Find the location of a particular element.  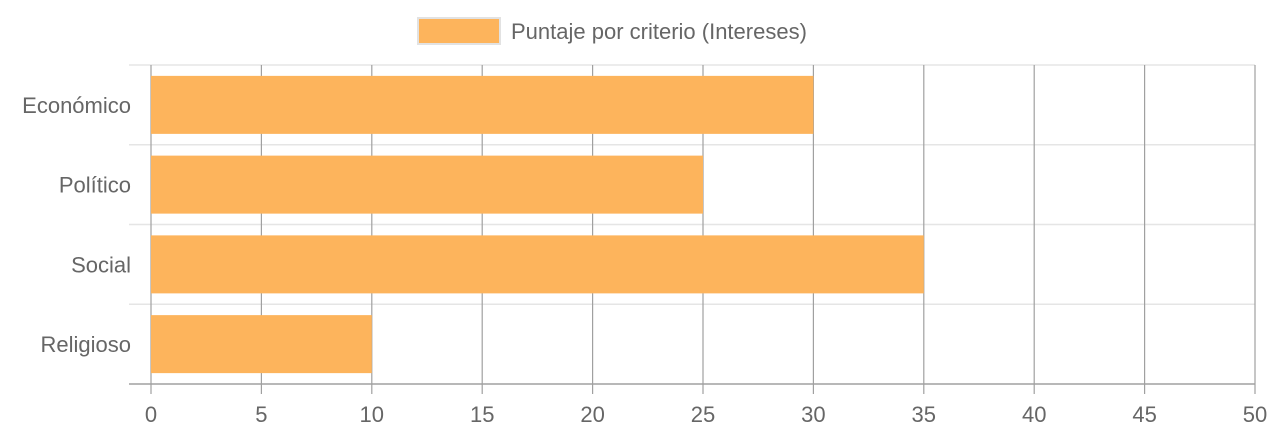

x-tick-label: 5 is located at coordinates (261, 414).